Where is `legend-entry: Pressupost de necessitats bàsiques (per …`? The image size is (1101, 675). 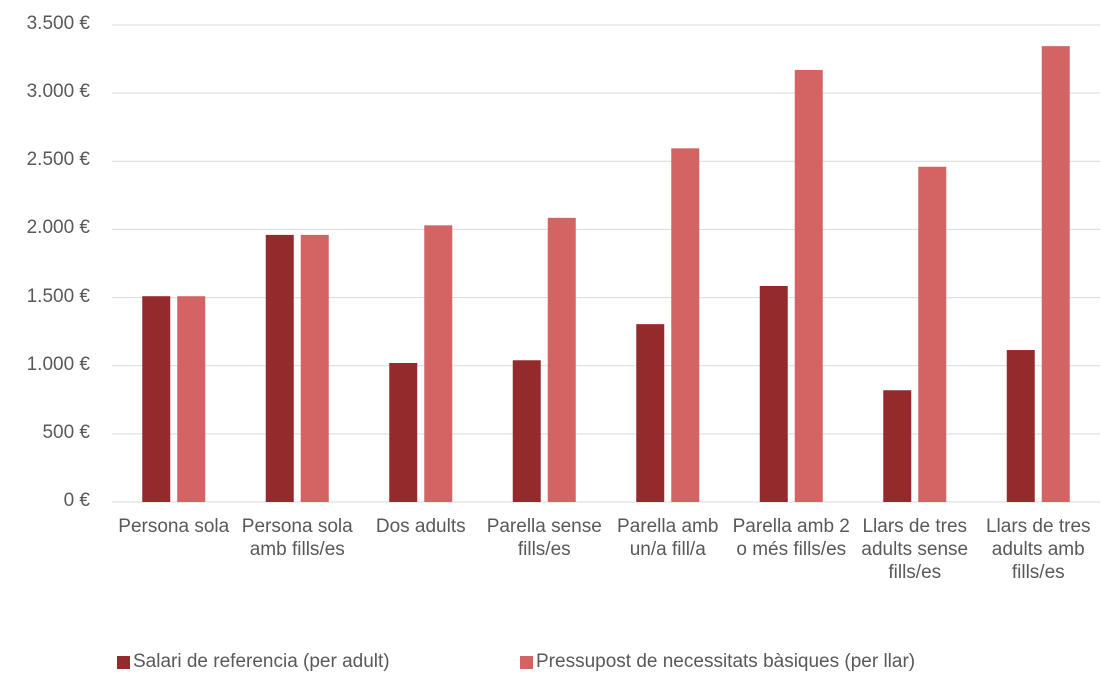 legend-entry: Pressupost de necessitats bàsiques (per … is located at coordinates (717, 662).